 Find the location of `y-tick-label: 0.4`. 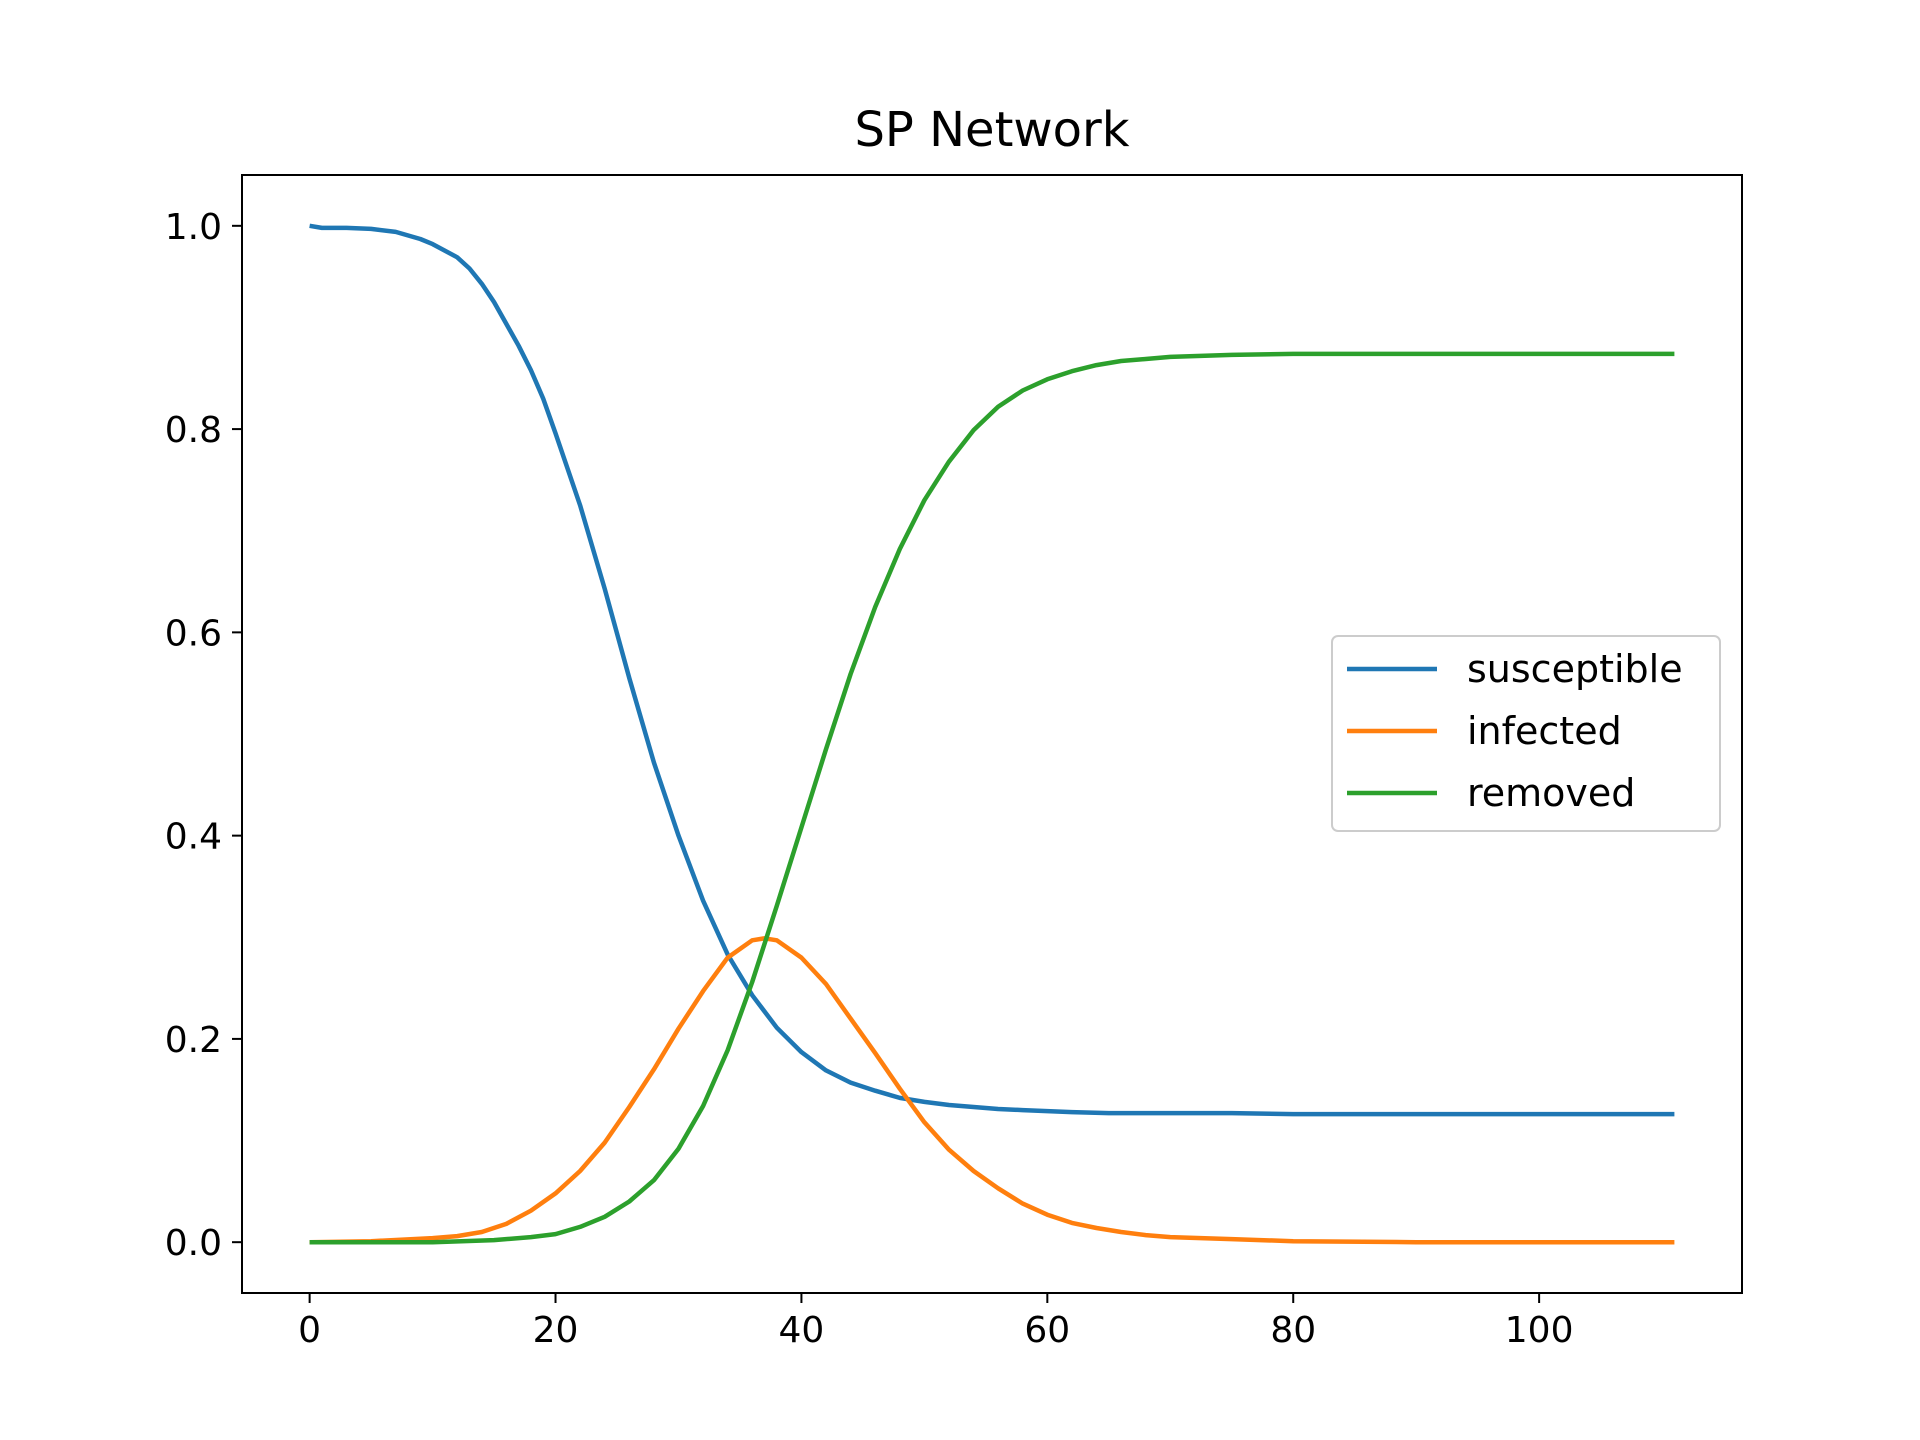

y-tick-label: 0.4 is located at coordinates (193, 837).